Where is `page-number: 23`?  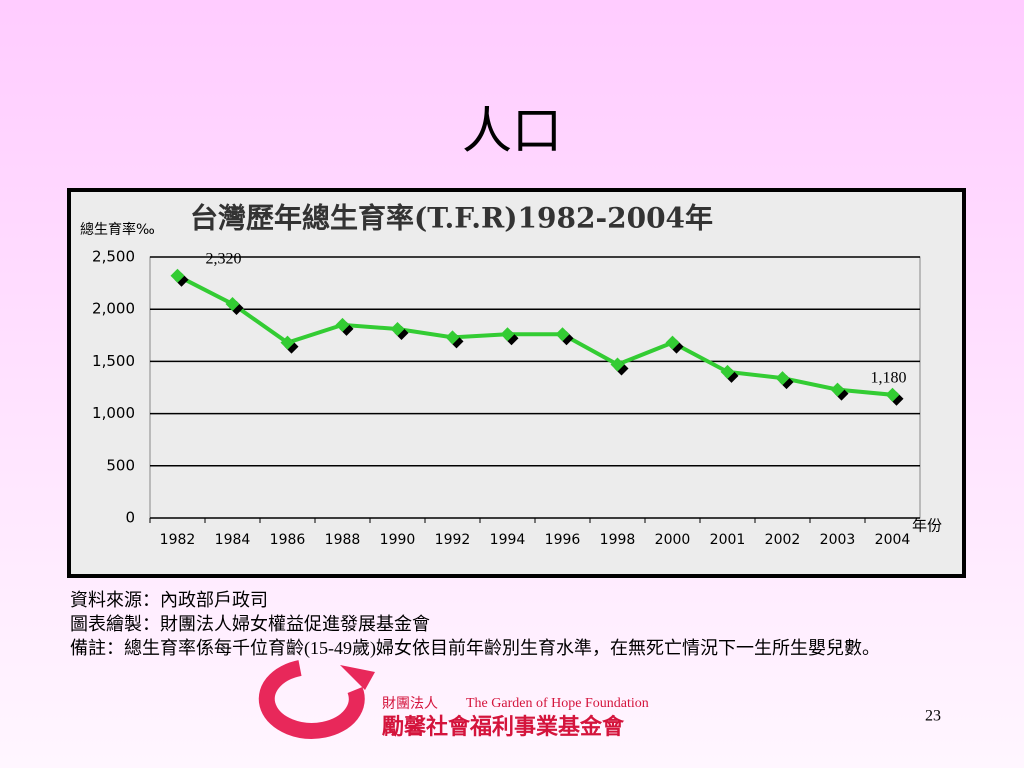
page-number: 23 is located at coordinates (933, 716).